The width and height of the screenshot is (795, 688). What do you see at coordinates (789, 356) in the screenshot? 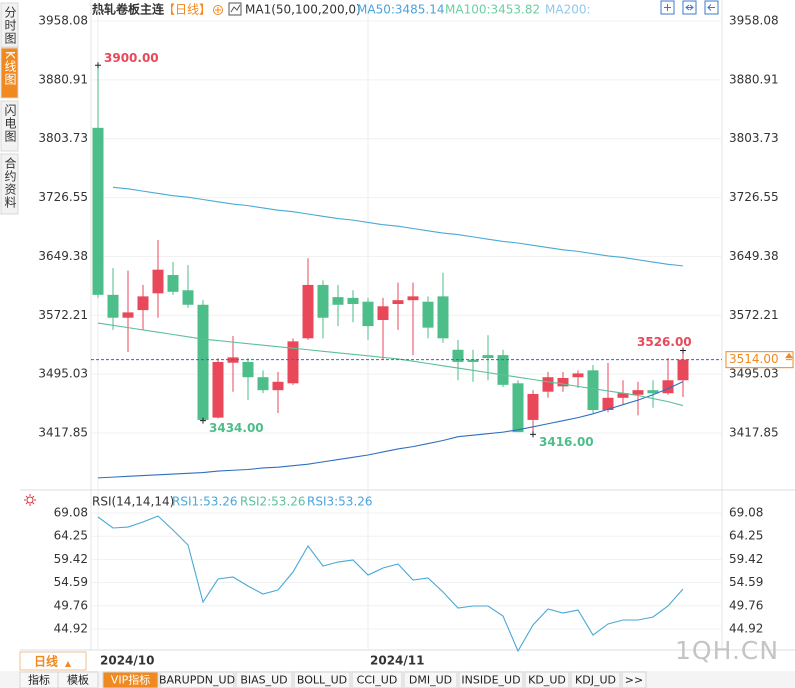
I see `last-price-arrow` at bounding box center [789, 356].